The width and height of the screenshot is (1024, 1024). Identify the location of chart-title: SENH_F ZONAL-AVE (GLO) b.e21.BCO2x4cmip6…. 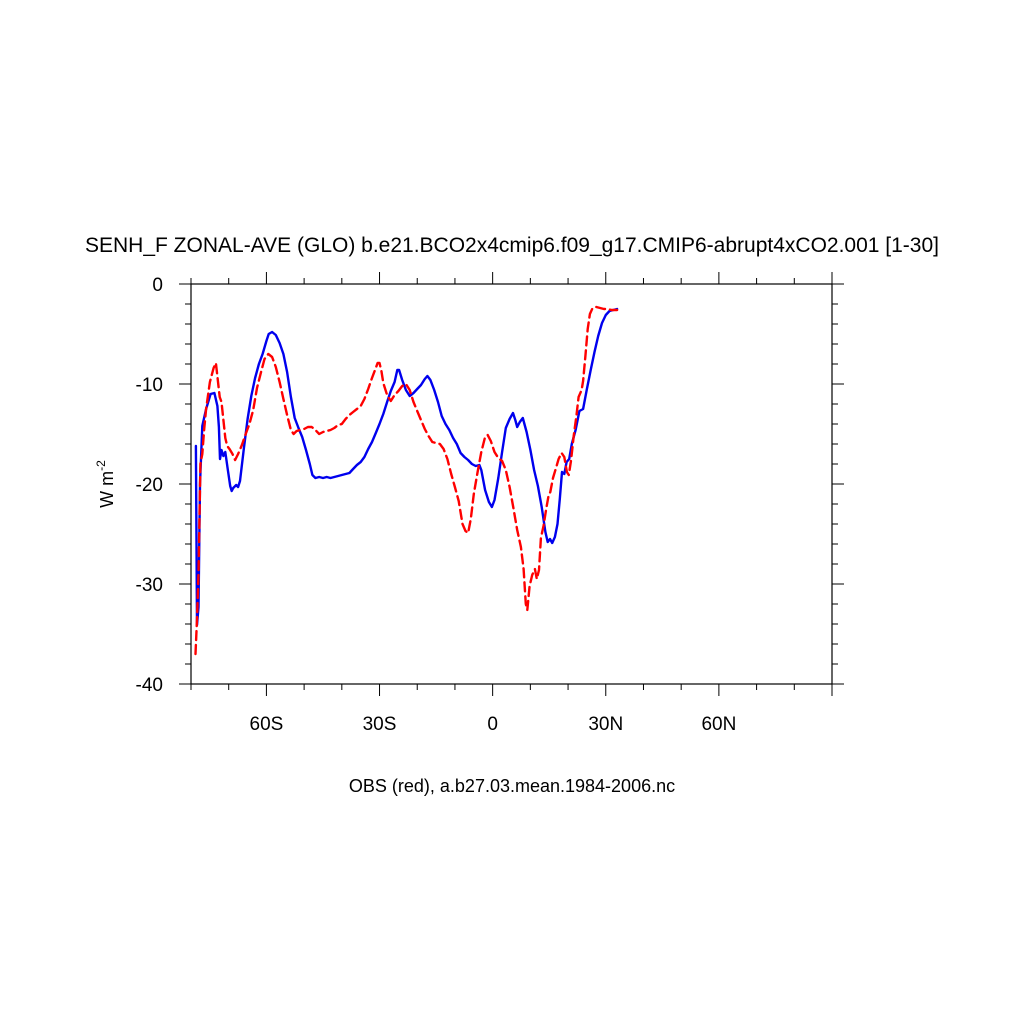
(512, 245).